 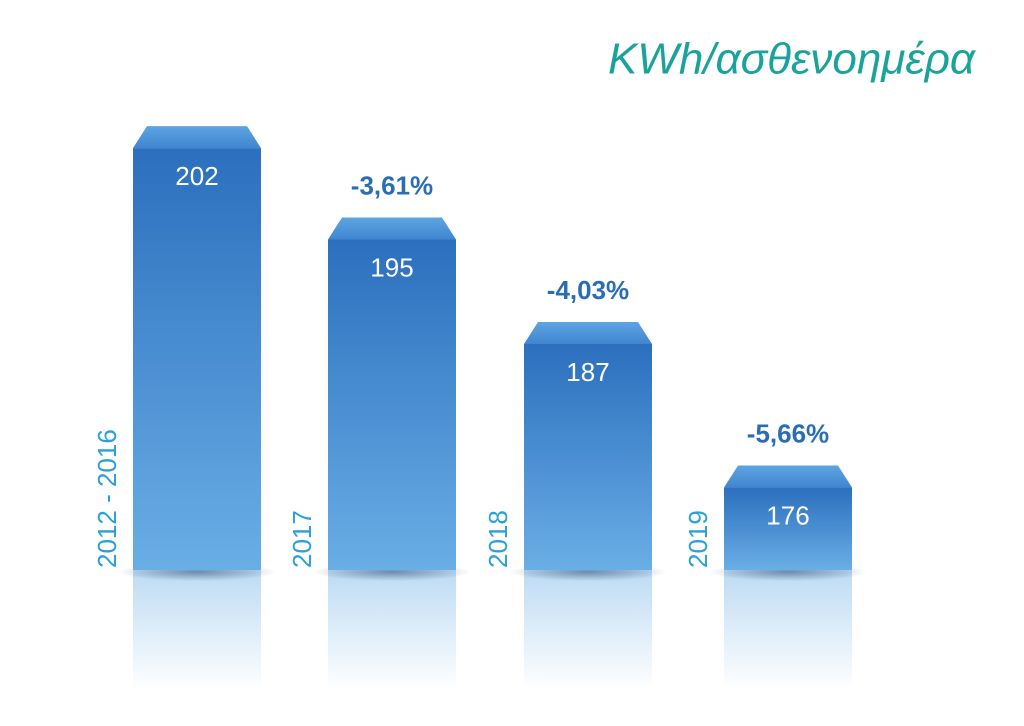 What do you see at coordinates (787, 515) in the screenshot?
I see `value-label: 176` at bounding box center [787, 515].